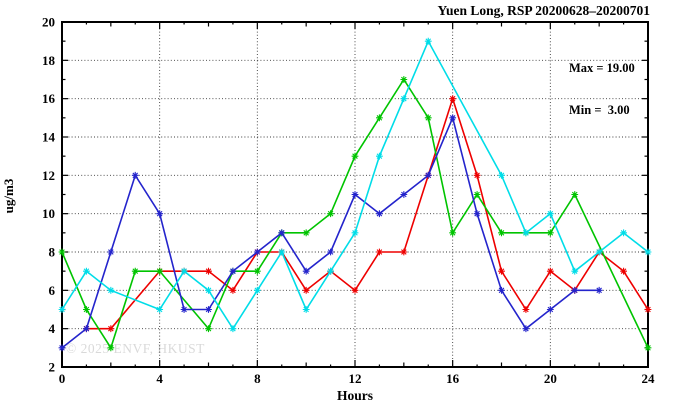 Image resolution: width=674 pixels, height=409 pixels. I want to click on x-axis-label: Hours, so click(354, 395).